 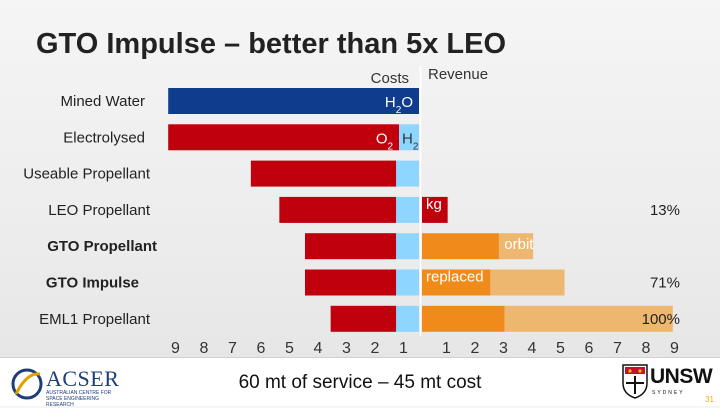 I want to click on unsw-subtitle: SYDNEY, so click(x=668, y=393).